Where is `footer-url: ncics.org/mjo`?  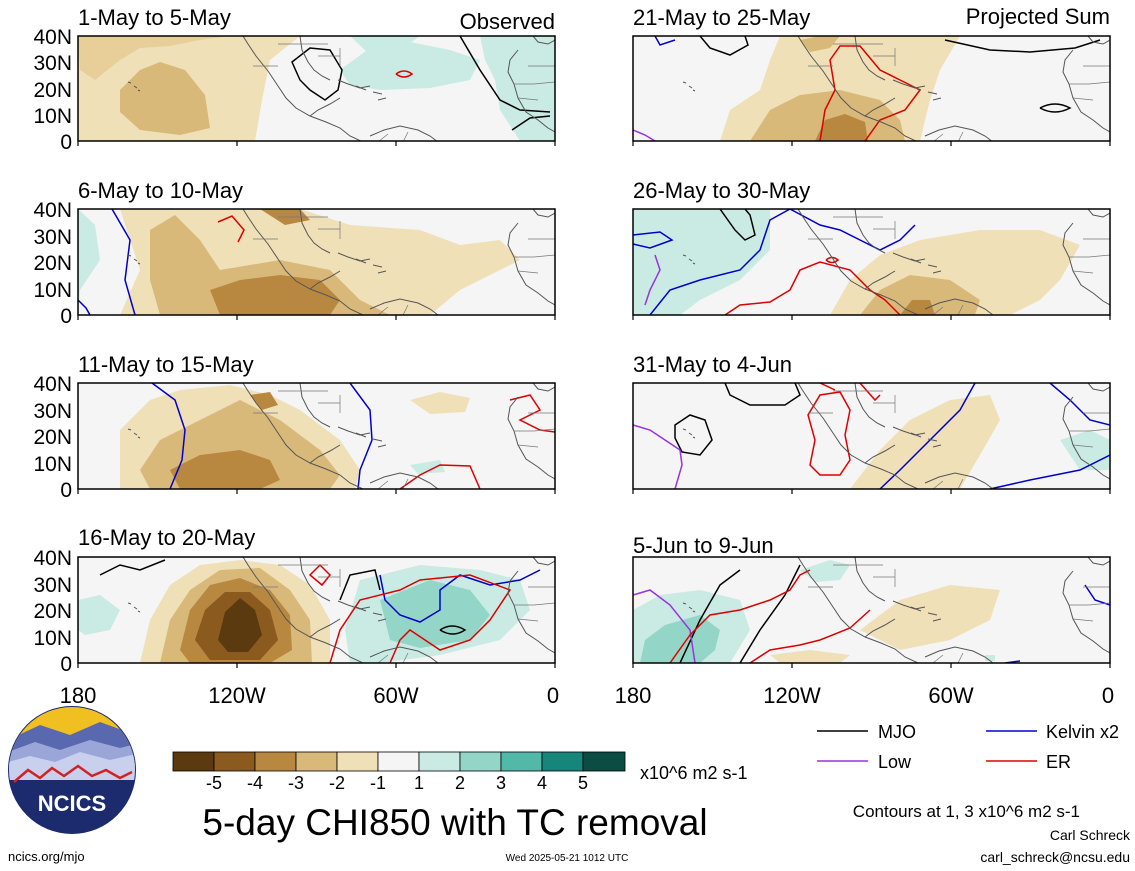 footer-url: ncics.org/mjo is located at coordinates (46, 856).